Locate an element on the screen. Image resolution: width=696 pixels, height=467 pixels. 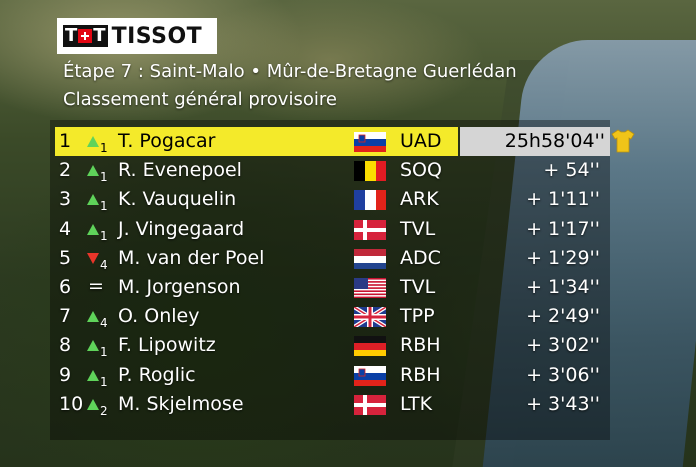
standings-row: 10 2 M. Skjelmose LTK + 3'43'' is located at coordinates (346, 404).